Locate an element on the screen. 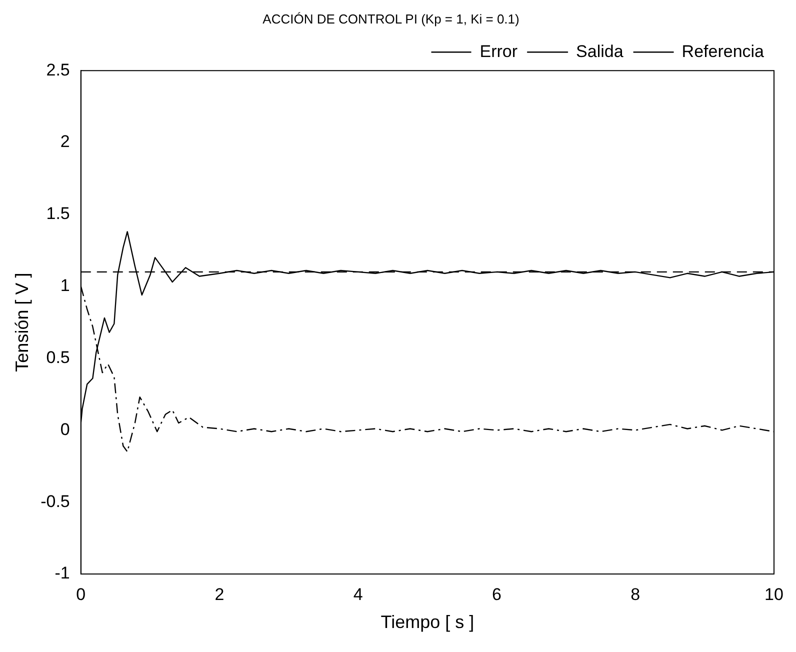  x-tick-label: 8 is located at coordinates (635, 594).